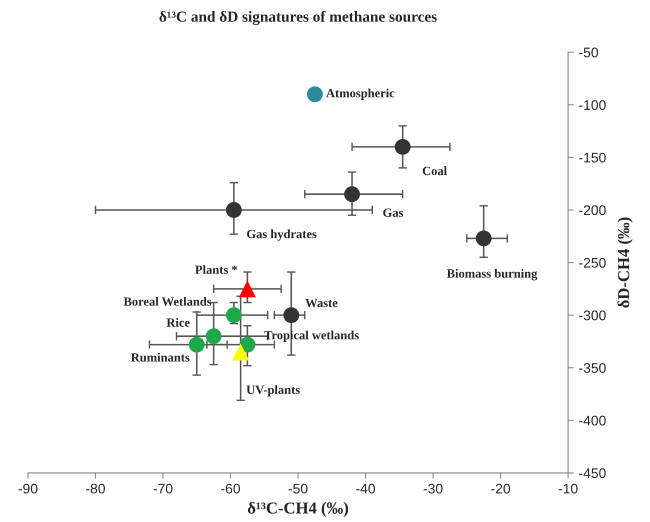 This screenshot has height=522, width=650. What do you see at coordinates (178, 322) in the screenshot?
I see `annotation: Rice` at bounding box center [178, 322].